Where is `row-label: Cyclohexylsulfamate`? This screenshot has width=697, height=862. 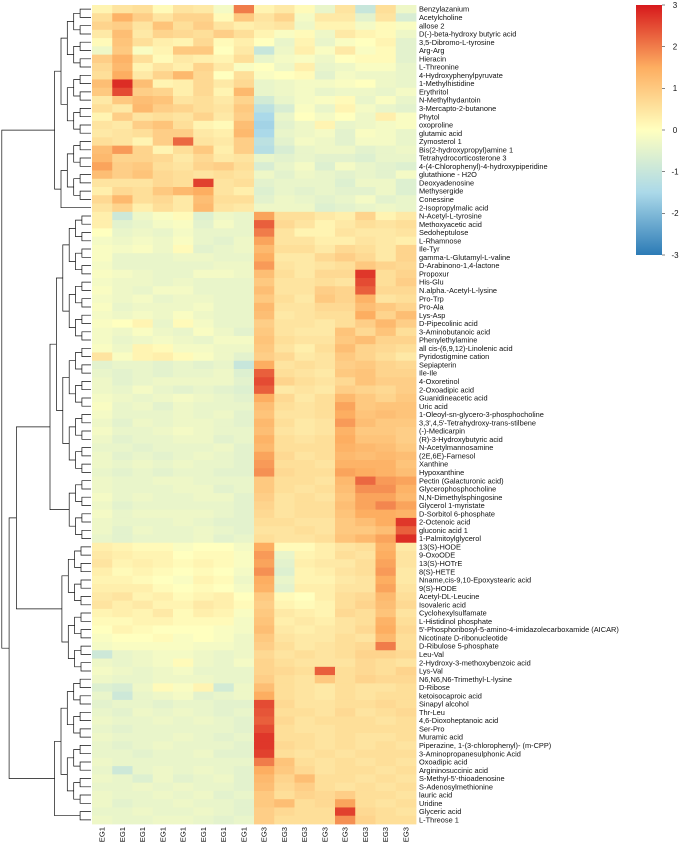
row-label: Cyclohexylsulfamate is located at coordinates (453, 613).